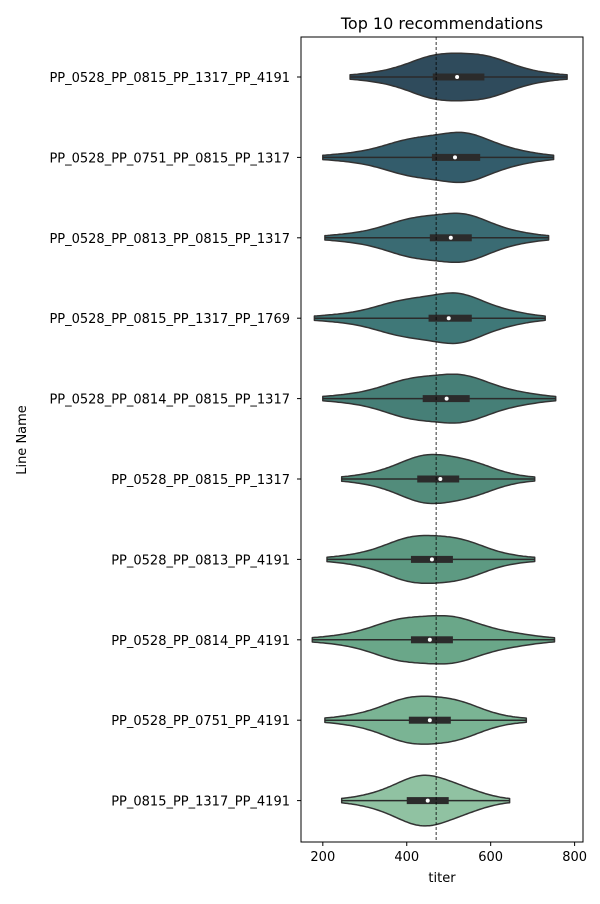  Describe the element at coordinates (574, 857) in the screenshot. I see `x-tick-label: 800` at that location.